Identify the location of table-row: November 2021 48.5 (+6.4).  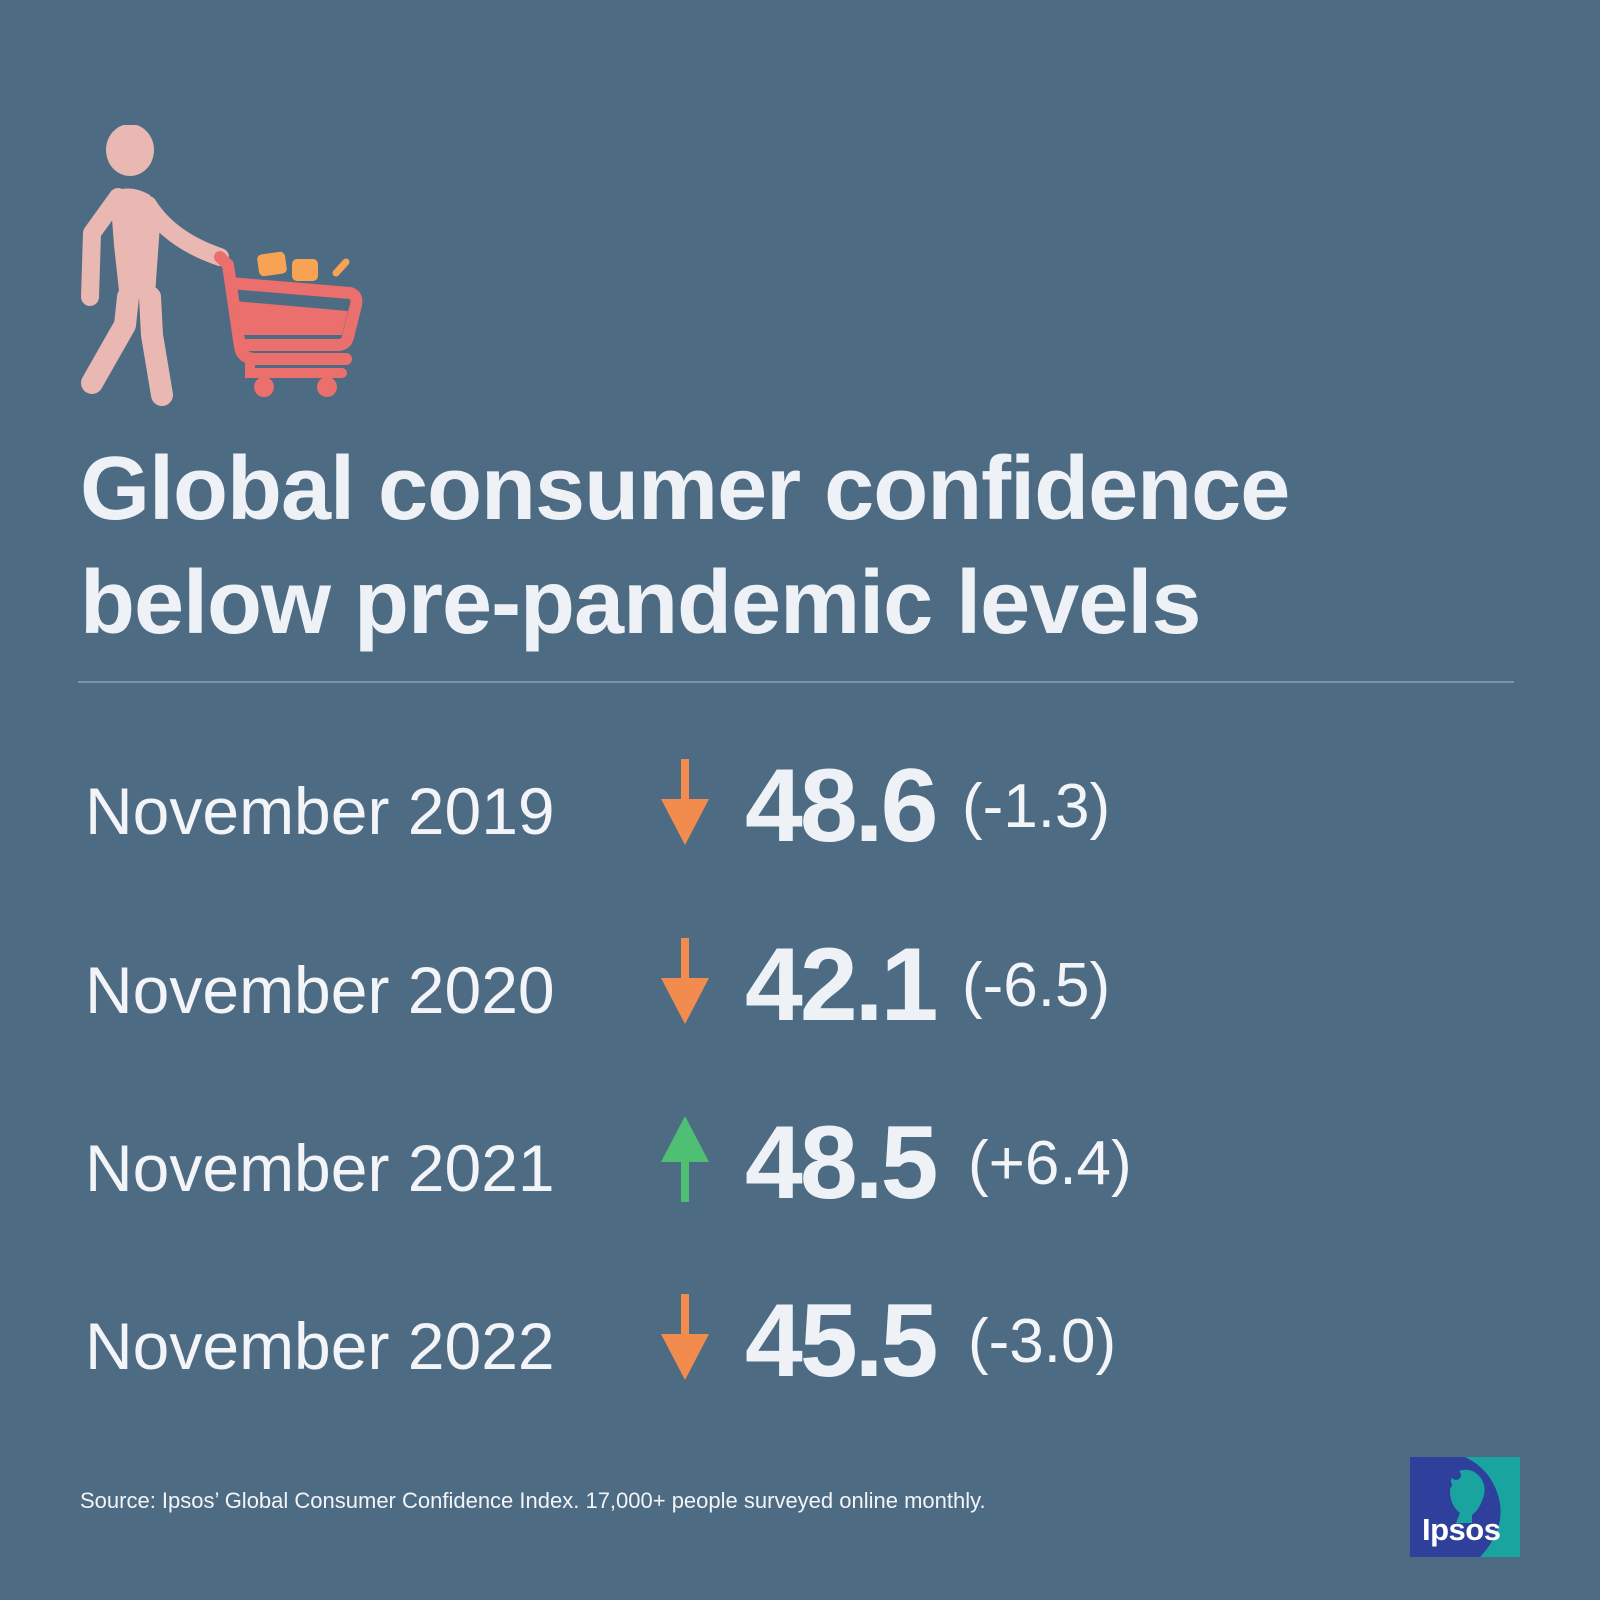
(800, 1163).